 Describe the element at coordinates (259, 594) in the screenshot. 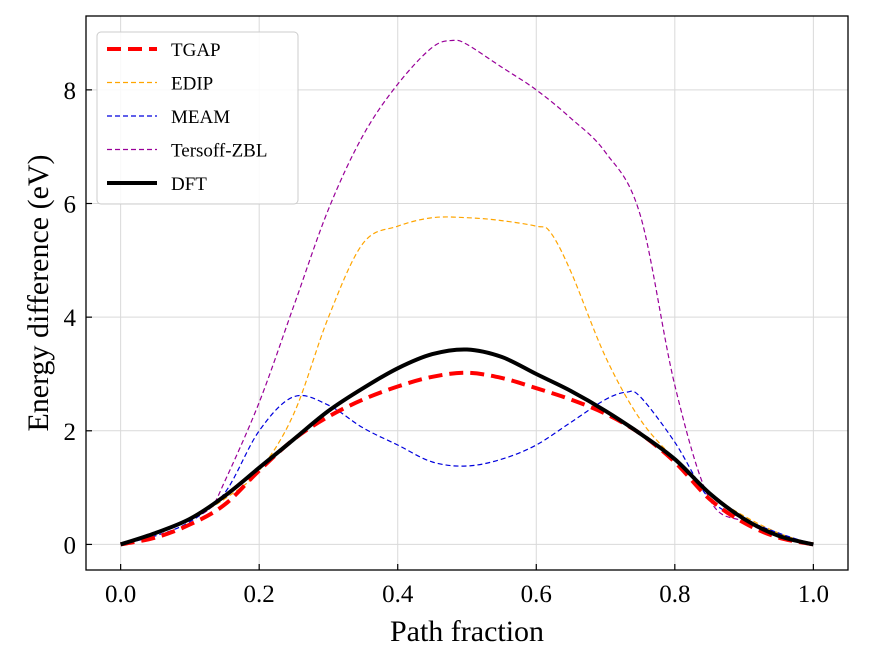

I see `x-tick-label: 0.2` at that location.